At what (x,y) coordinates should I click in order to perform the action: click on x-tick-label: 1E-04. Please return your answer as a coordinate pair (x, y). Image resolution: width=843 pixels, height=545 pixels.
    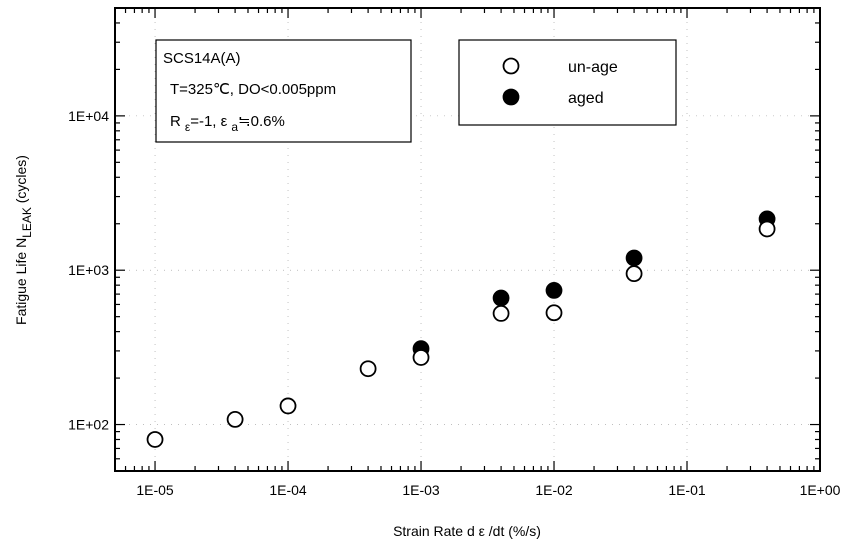
    Looking at the image, I should click on (288, 490).